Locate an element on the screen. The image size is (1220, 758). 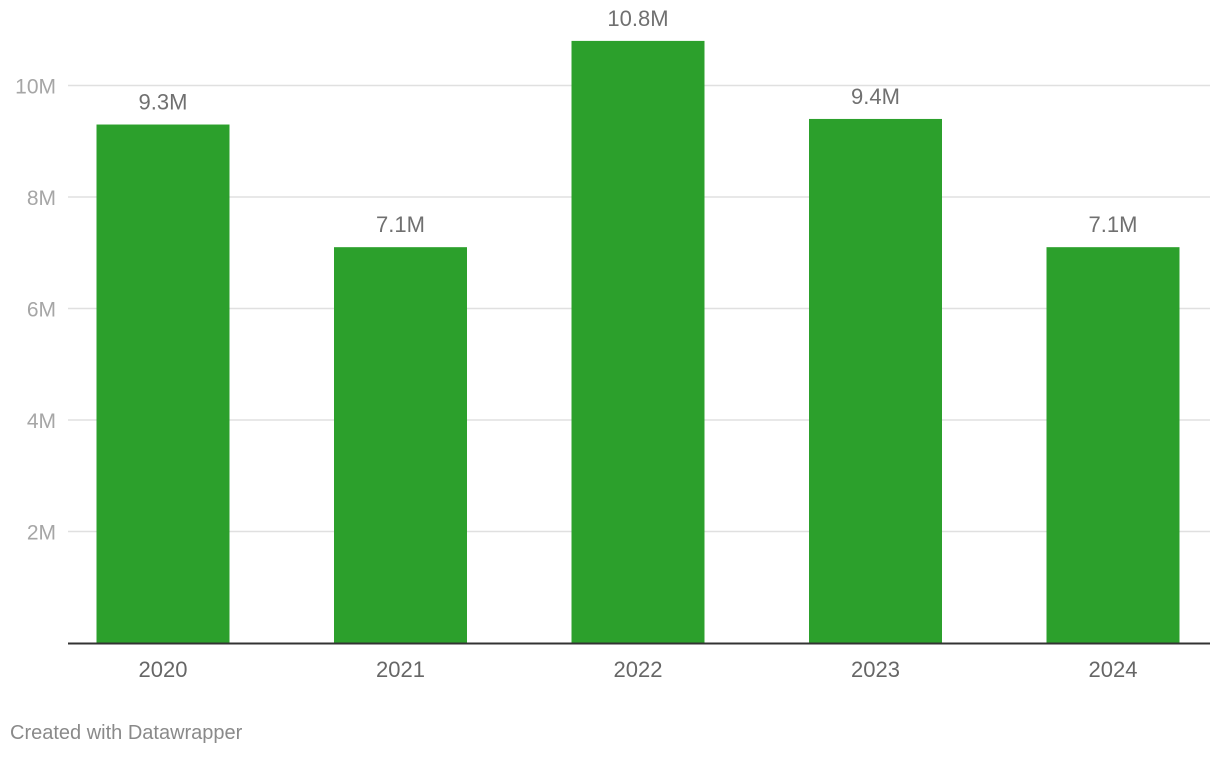
bar-2024 is located at coordinates (1113, 445).